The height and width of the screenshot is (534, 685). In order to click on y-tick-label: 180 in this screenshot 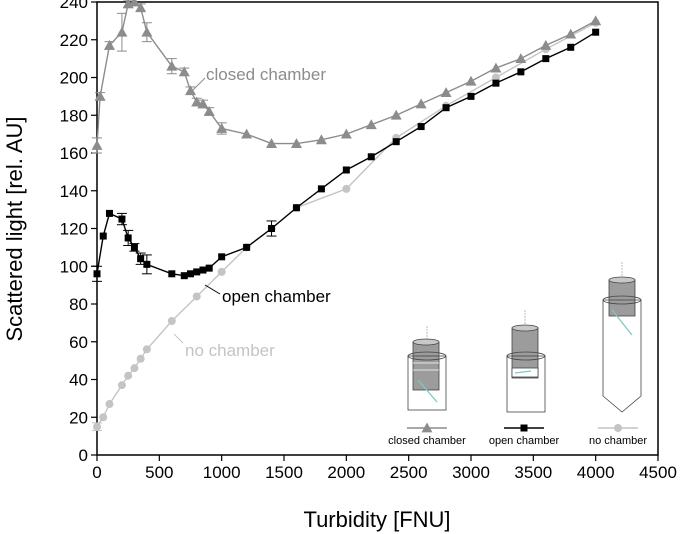, I will do `click(74, 115)`.